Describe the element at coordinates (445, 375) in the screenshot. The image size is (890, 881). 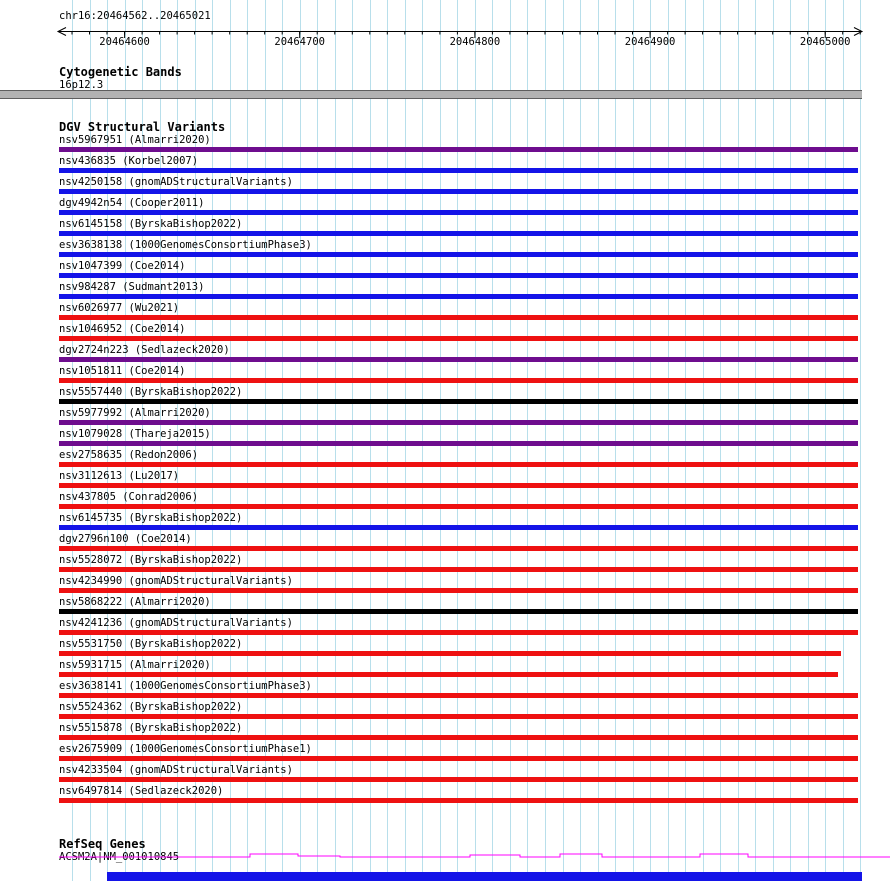
I see `variant-row: nsv1051811 (Coe2014)` at that location.